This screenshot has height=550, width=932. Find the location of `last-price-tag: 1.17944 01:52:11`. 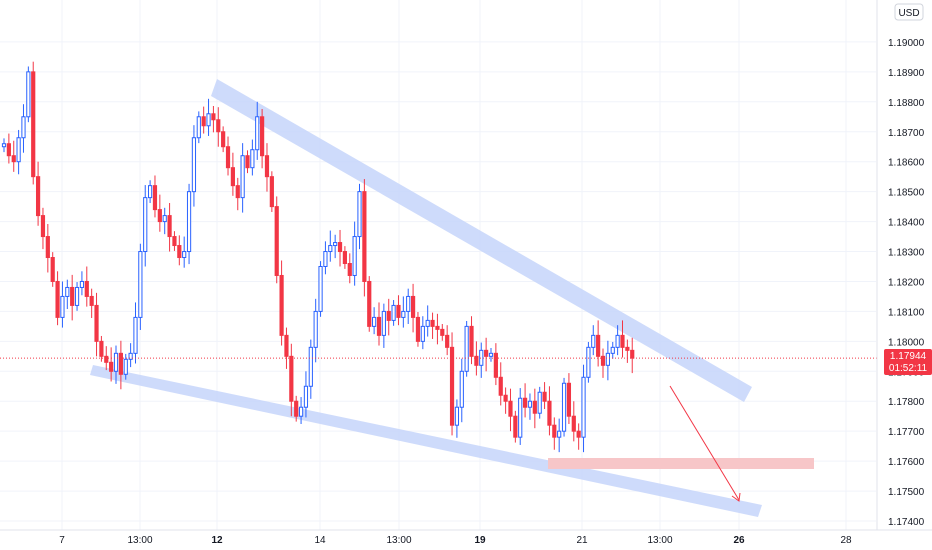

last-price-tag: 1.17944 01:52:11 is located at coordinates (908, 362).